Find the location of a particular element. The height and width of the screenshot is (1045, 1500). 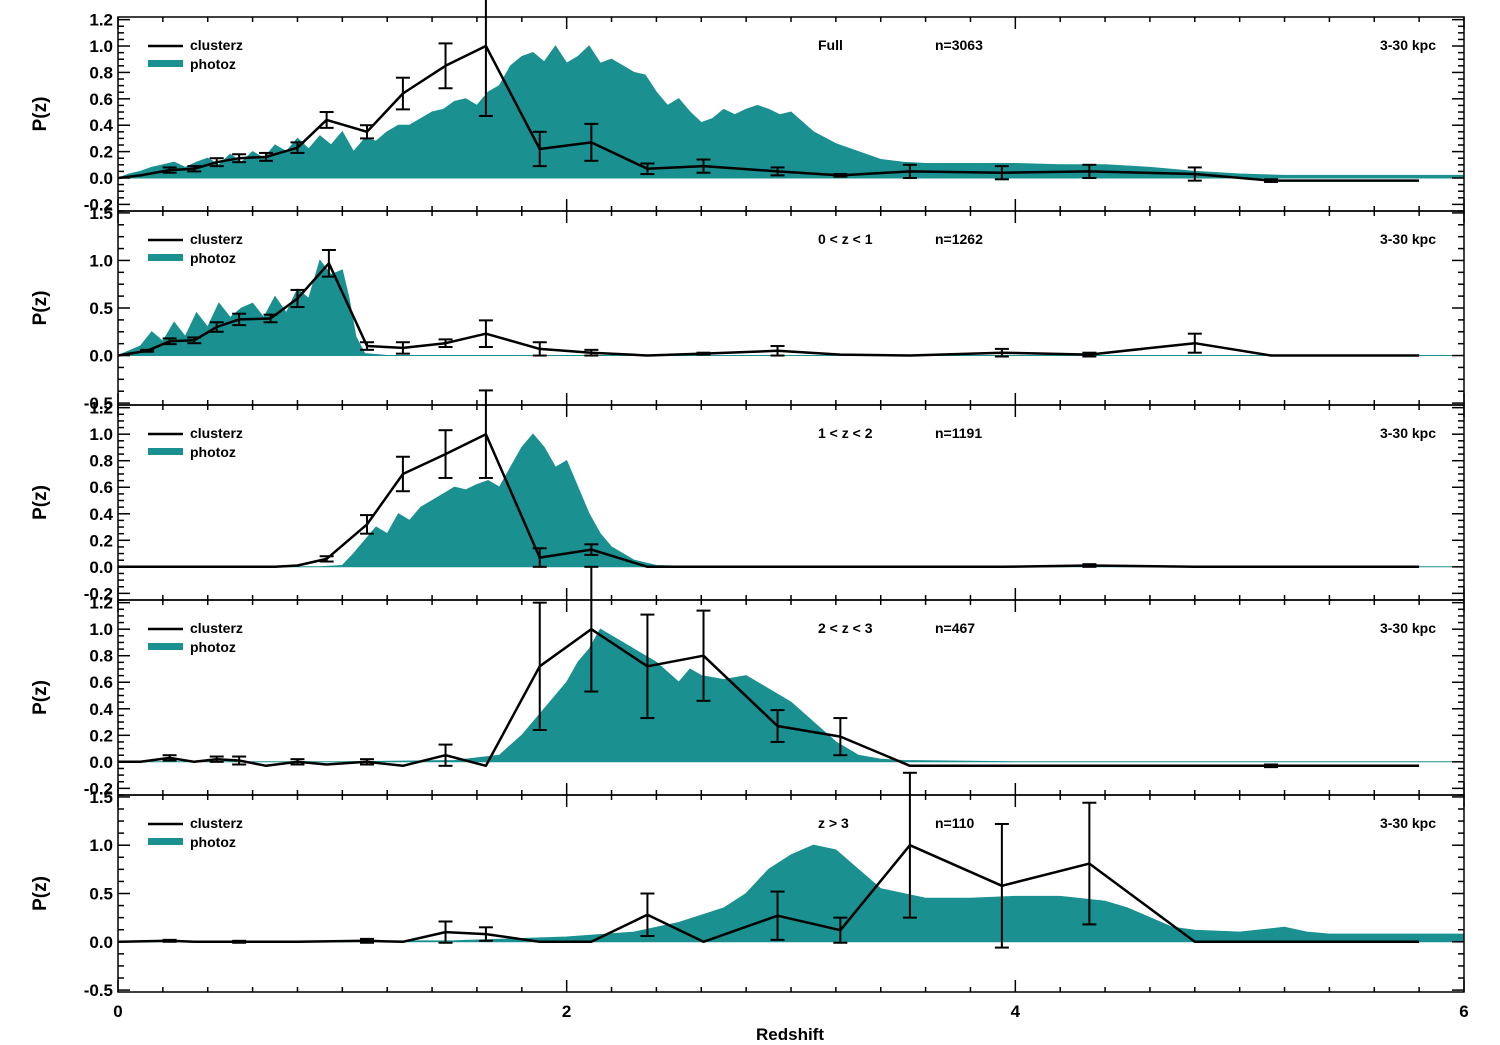

x-tick-label: 0 is located at coordinates (117, 1011).